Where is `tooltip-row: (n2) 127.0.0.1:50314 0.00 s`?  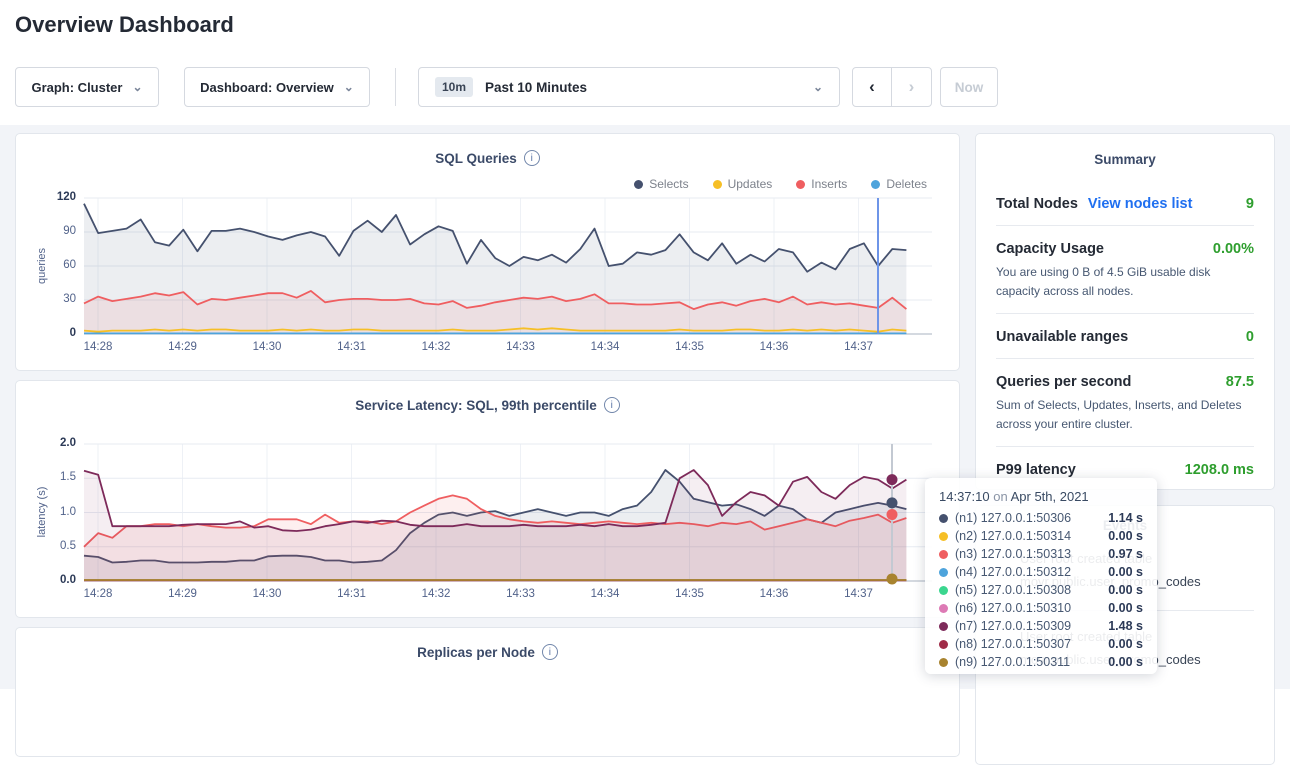 tooltip-row: (n2) 127.0.0.1:50314 0.00 s is located at coordinates (1041, 536).